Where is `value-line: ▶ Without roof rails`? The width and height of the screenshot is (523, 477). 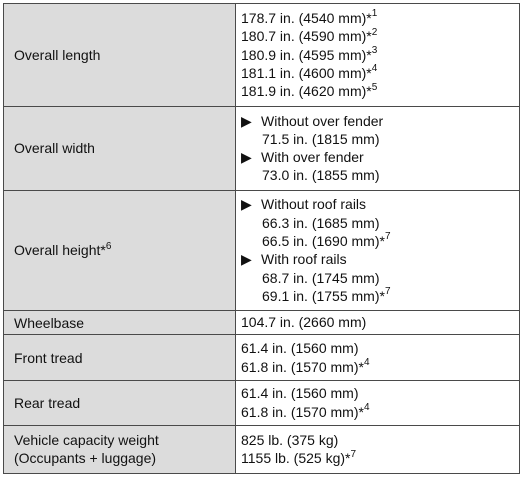 value-line: ▶ Without roof rails is located at coordinates (304, 204).